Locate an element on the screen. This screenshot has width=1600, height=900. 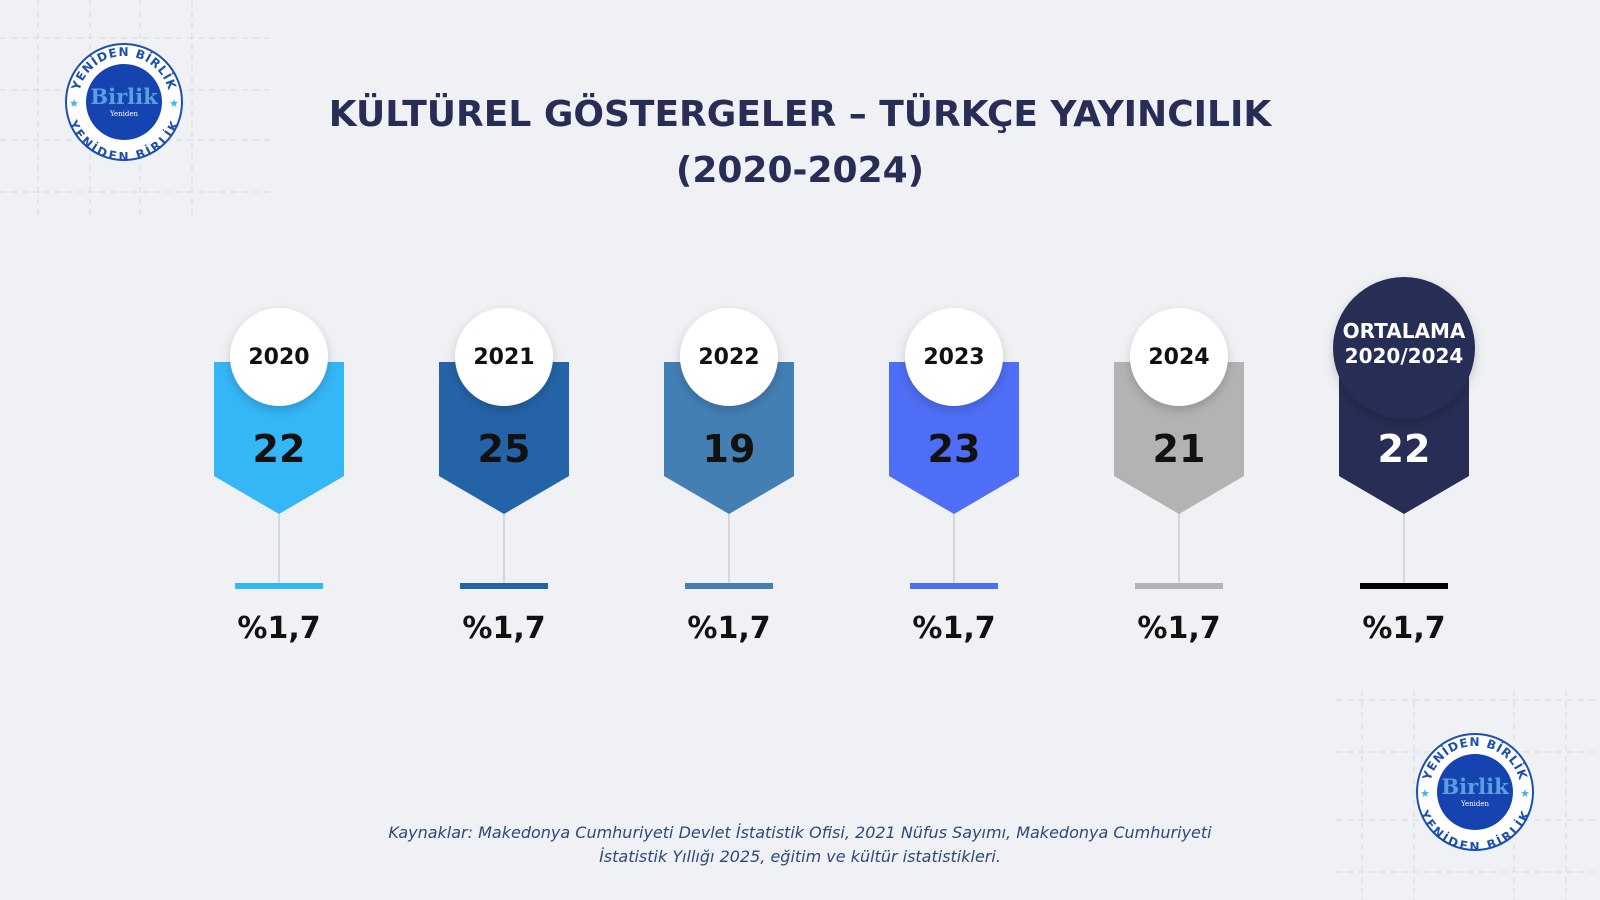
value: 21 is located at coordinates (1179, 449).